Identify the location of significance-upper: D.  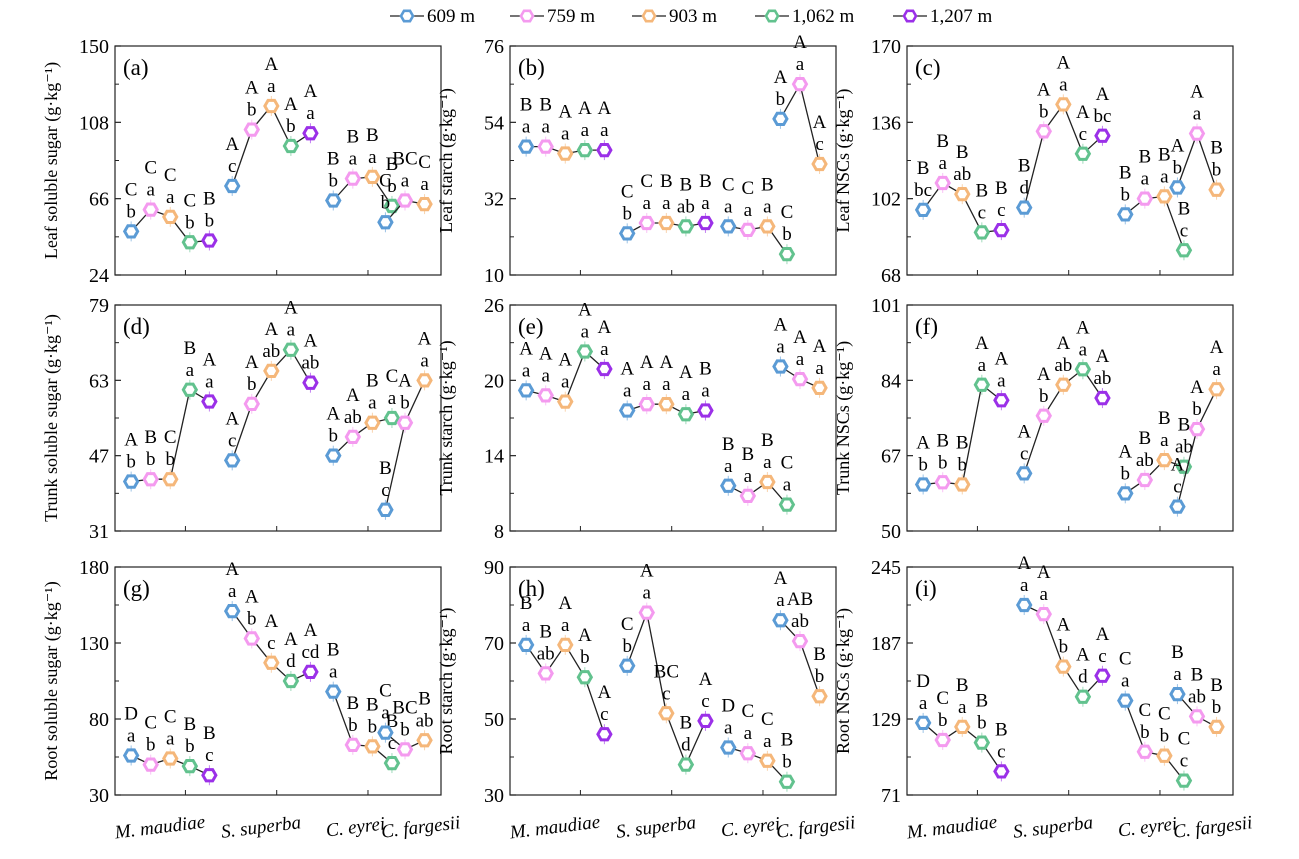
(131, 713).